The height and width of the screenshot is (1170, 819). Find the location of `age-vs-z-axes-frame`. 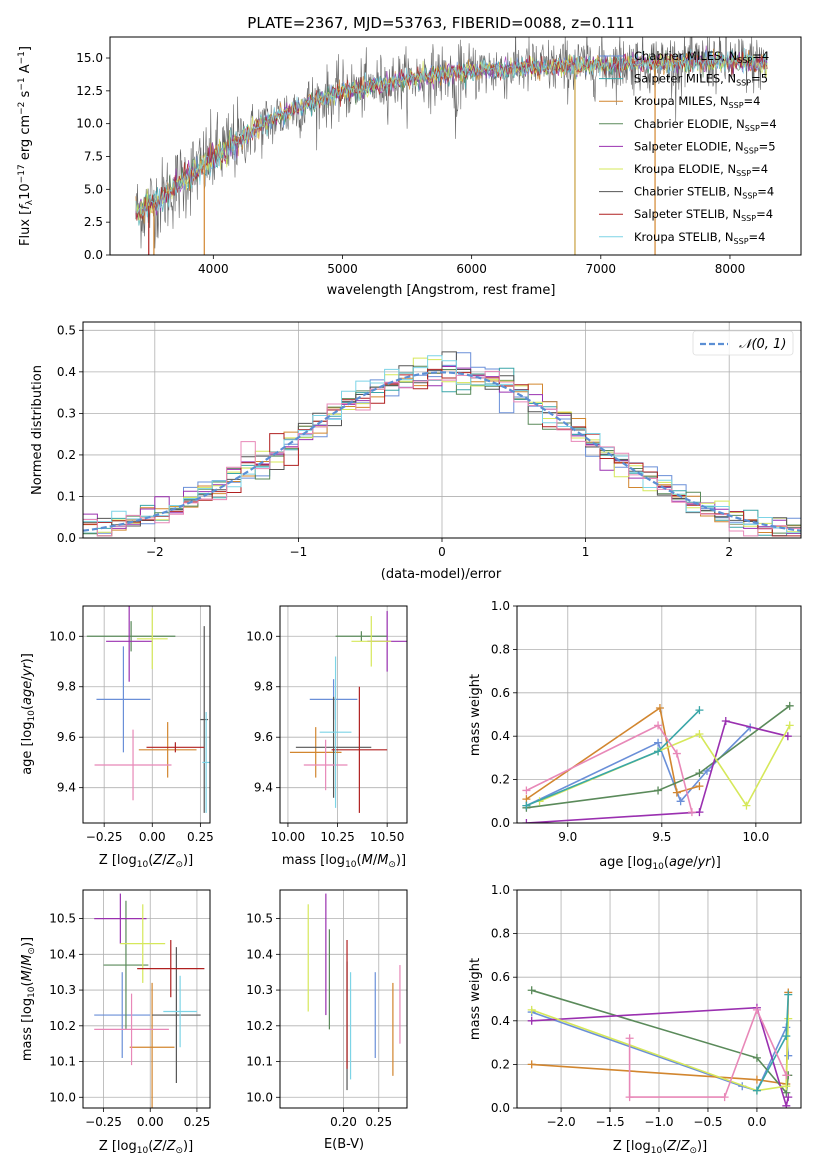

age-vs-z-axes-frame is located at coordinates (146, 714).